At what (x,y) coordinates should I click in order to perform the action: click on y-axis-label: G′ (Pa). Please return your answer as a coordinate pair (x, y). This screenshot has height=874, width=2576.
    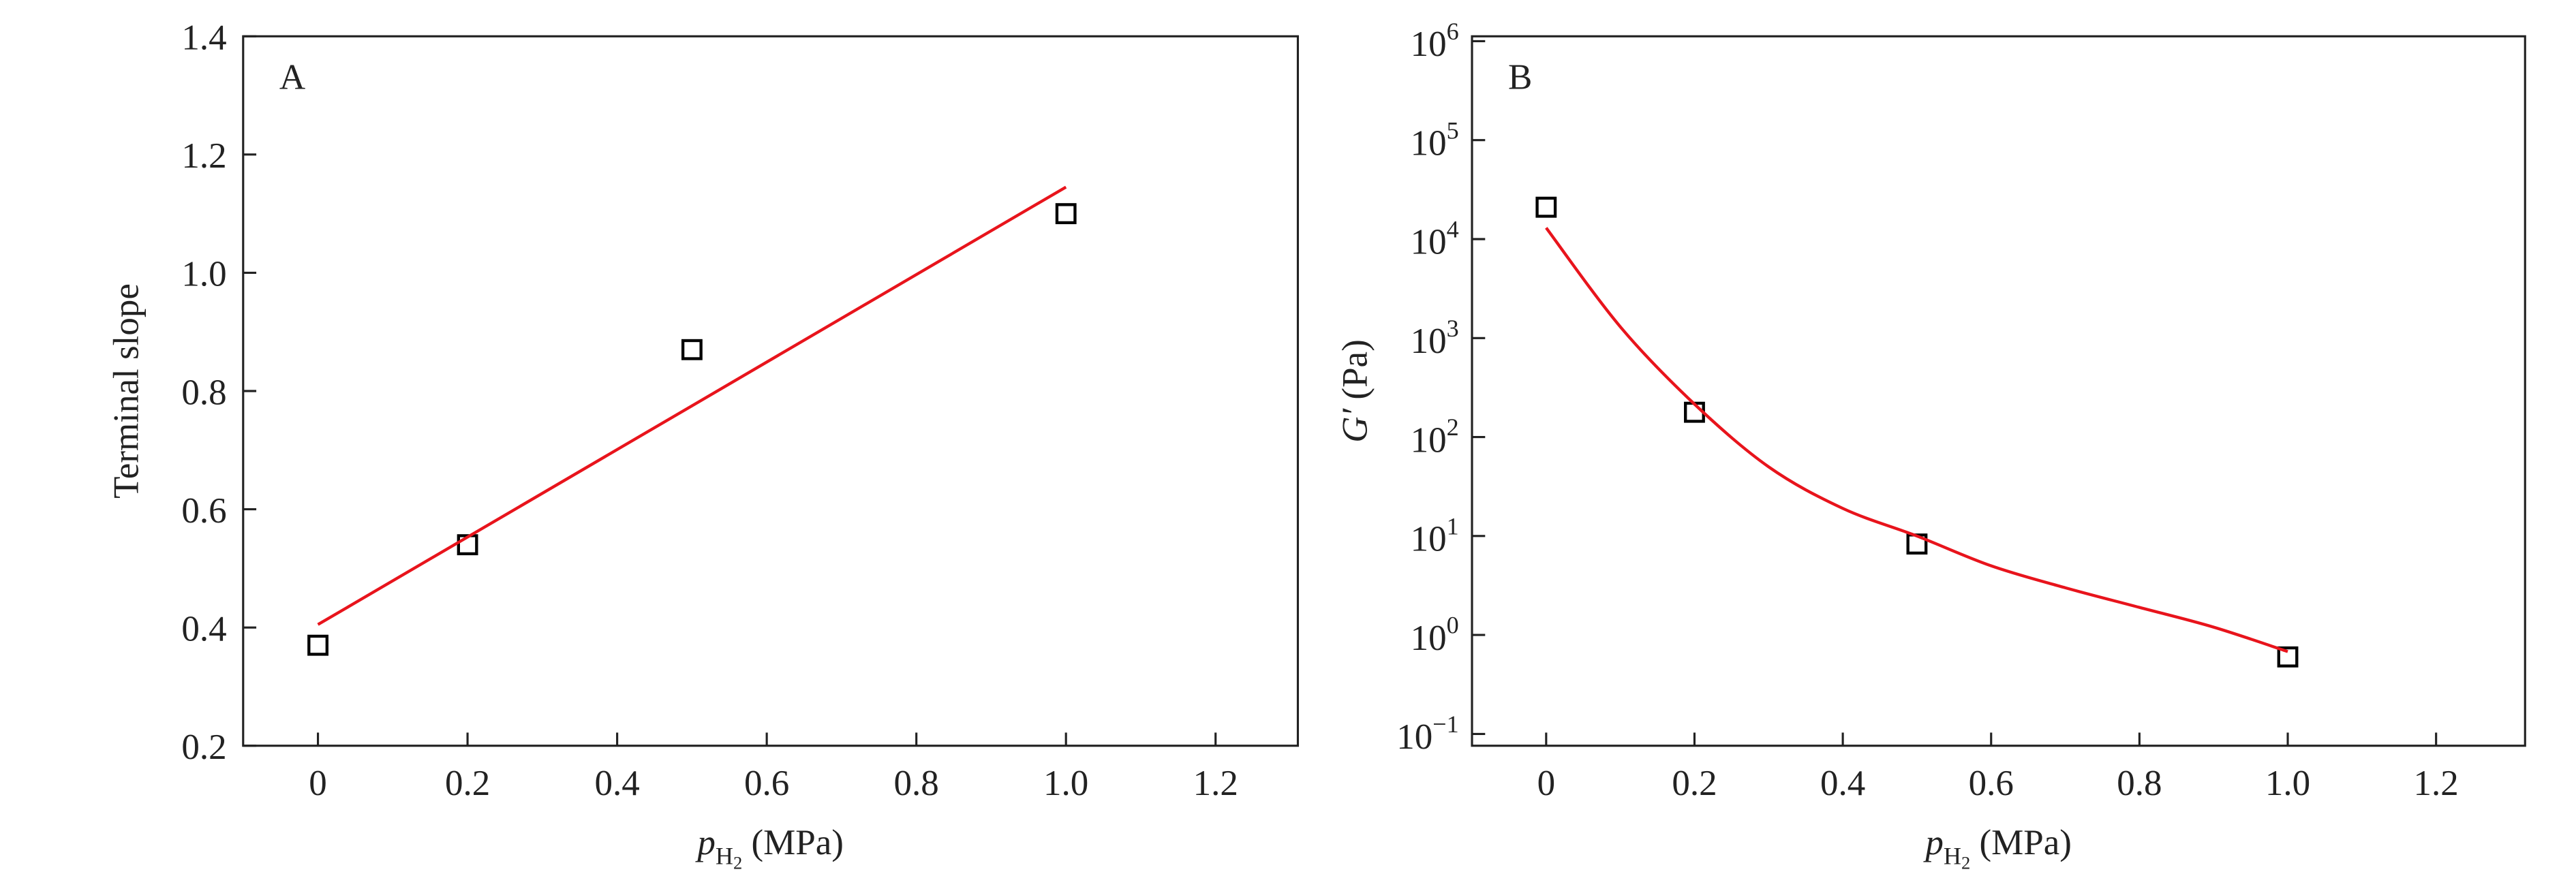
    Looking at the image, I should click on (1356, 390).